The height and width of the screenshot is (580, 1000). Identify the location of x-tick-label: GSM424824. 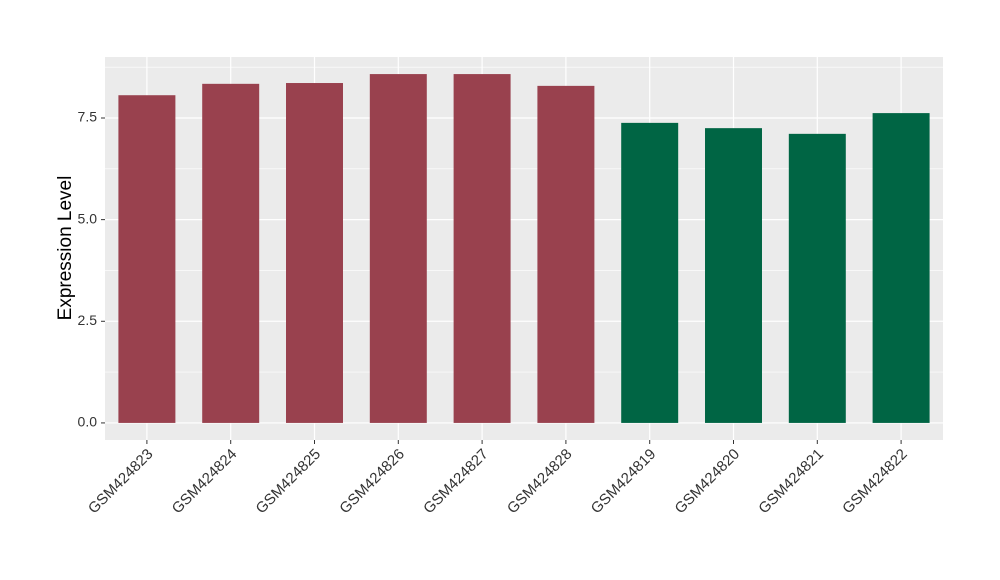
(205, 482).